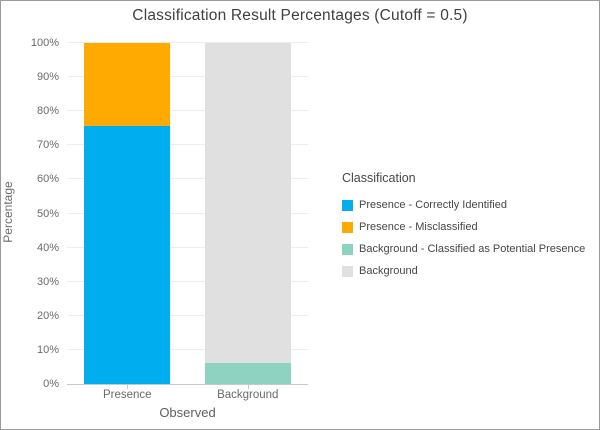 The image size is (600, 430). I want to click on legend-label: Presence - Misclassified, so click(418, 227).